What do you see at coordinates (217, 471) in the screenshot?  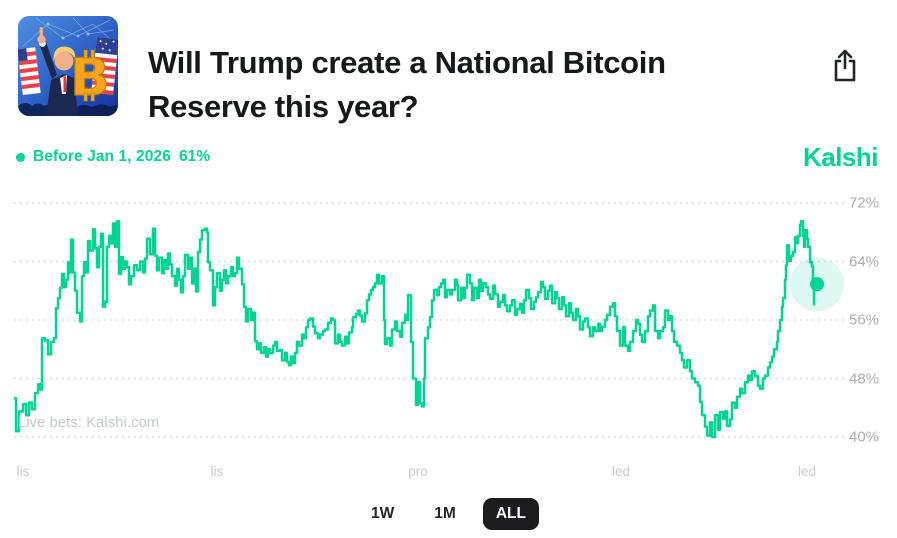 I see `x-axis-tick-2: lis` at bounding box center [217, 471].